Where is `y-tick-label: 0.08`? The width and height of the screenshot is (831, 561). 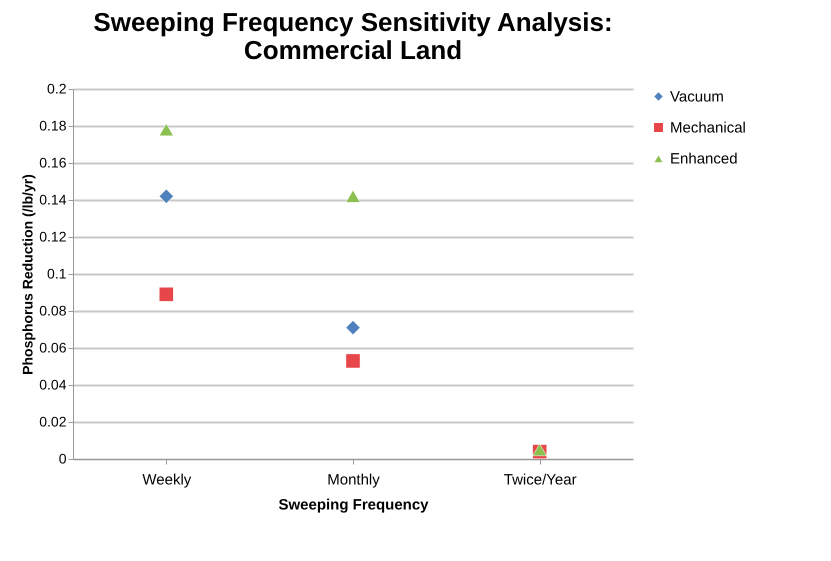
y-tick-label: 0.08 is located at coordinates (53, 310).